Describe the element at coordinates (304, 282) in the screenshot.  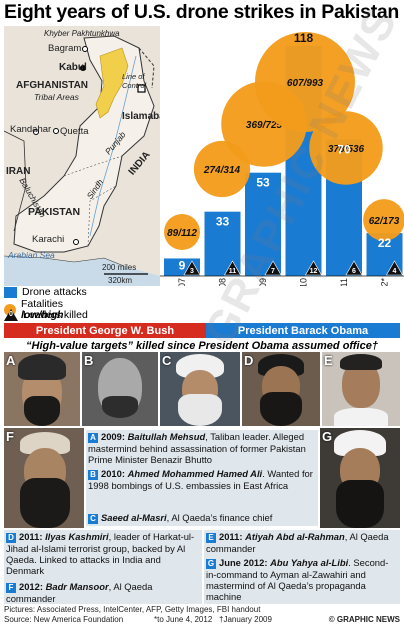
I see `category-label-3: 2010` at that location.